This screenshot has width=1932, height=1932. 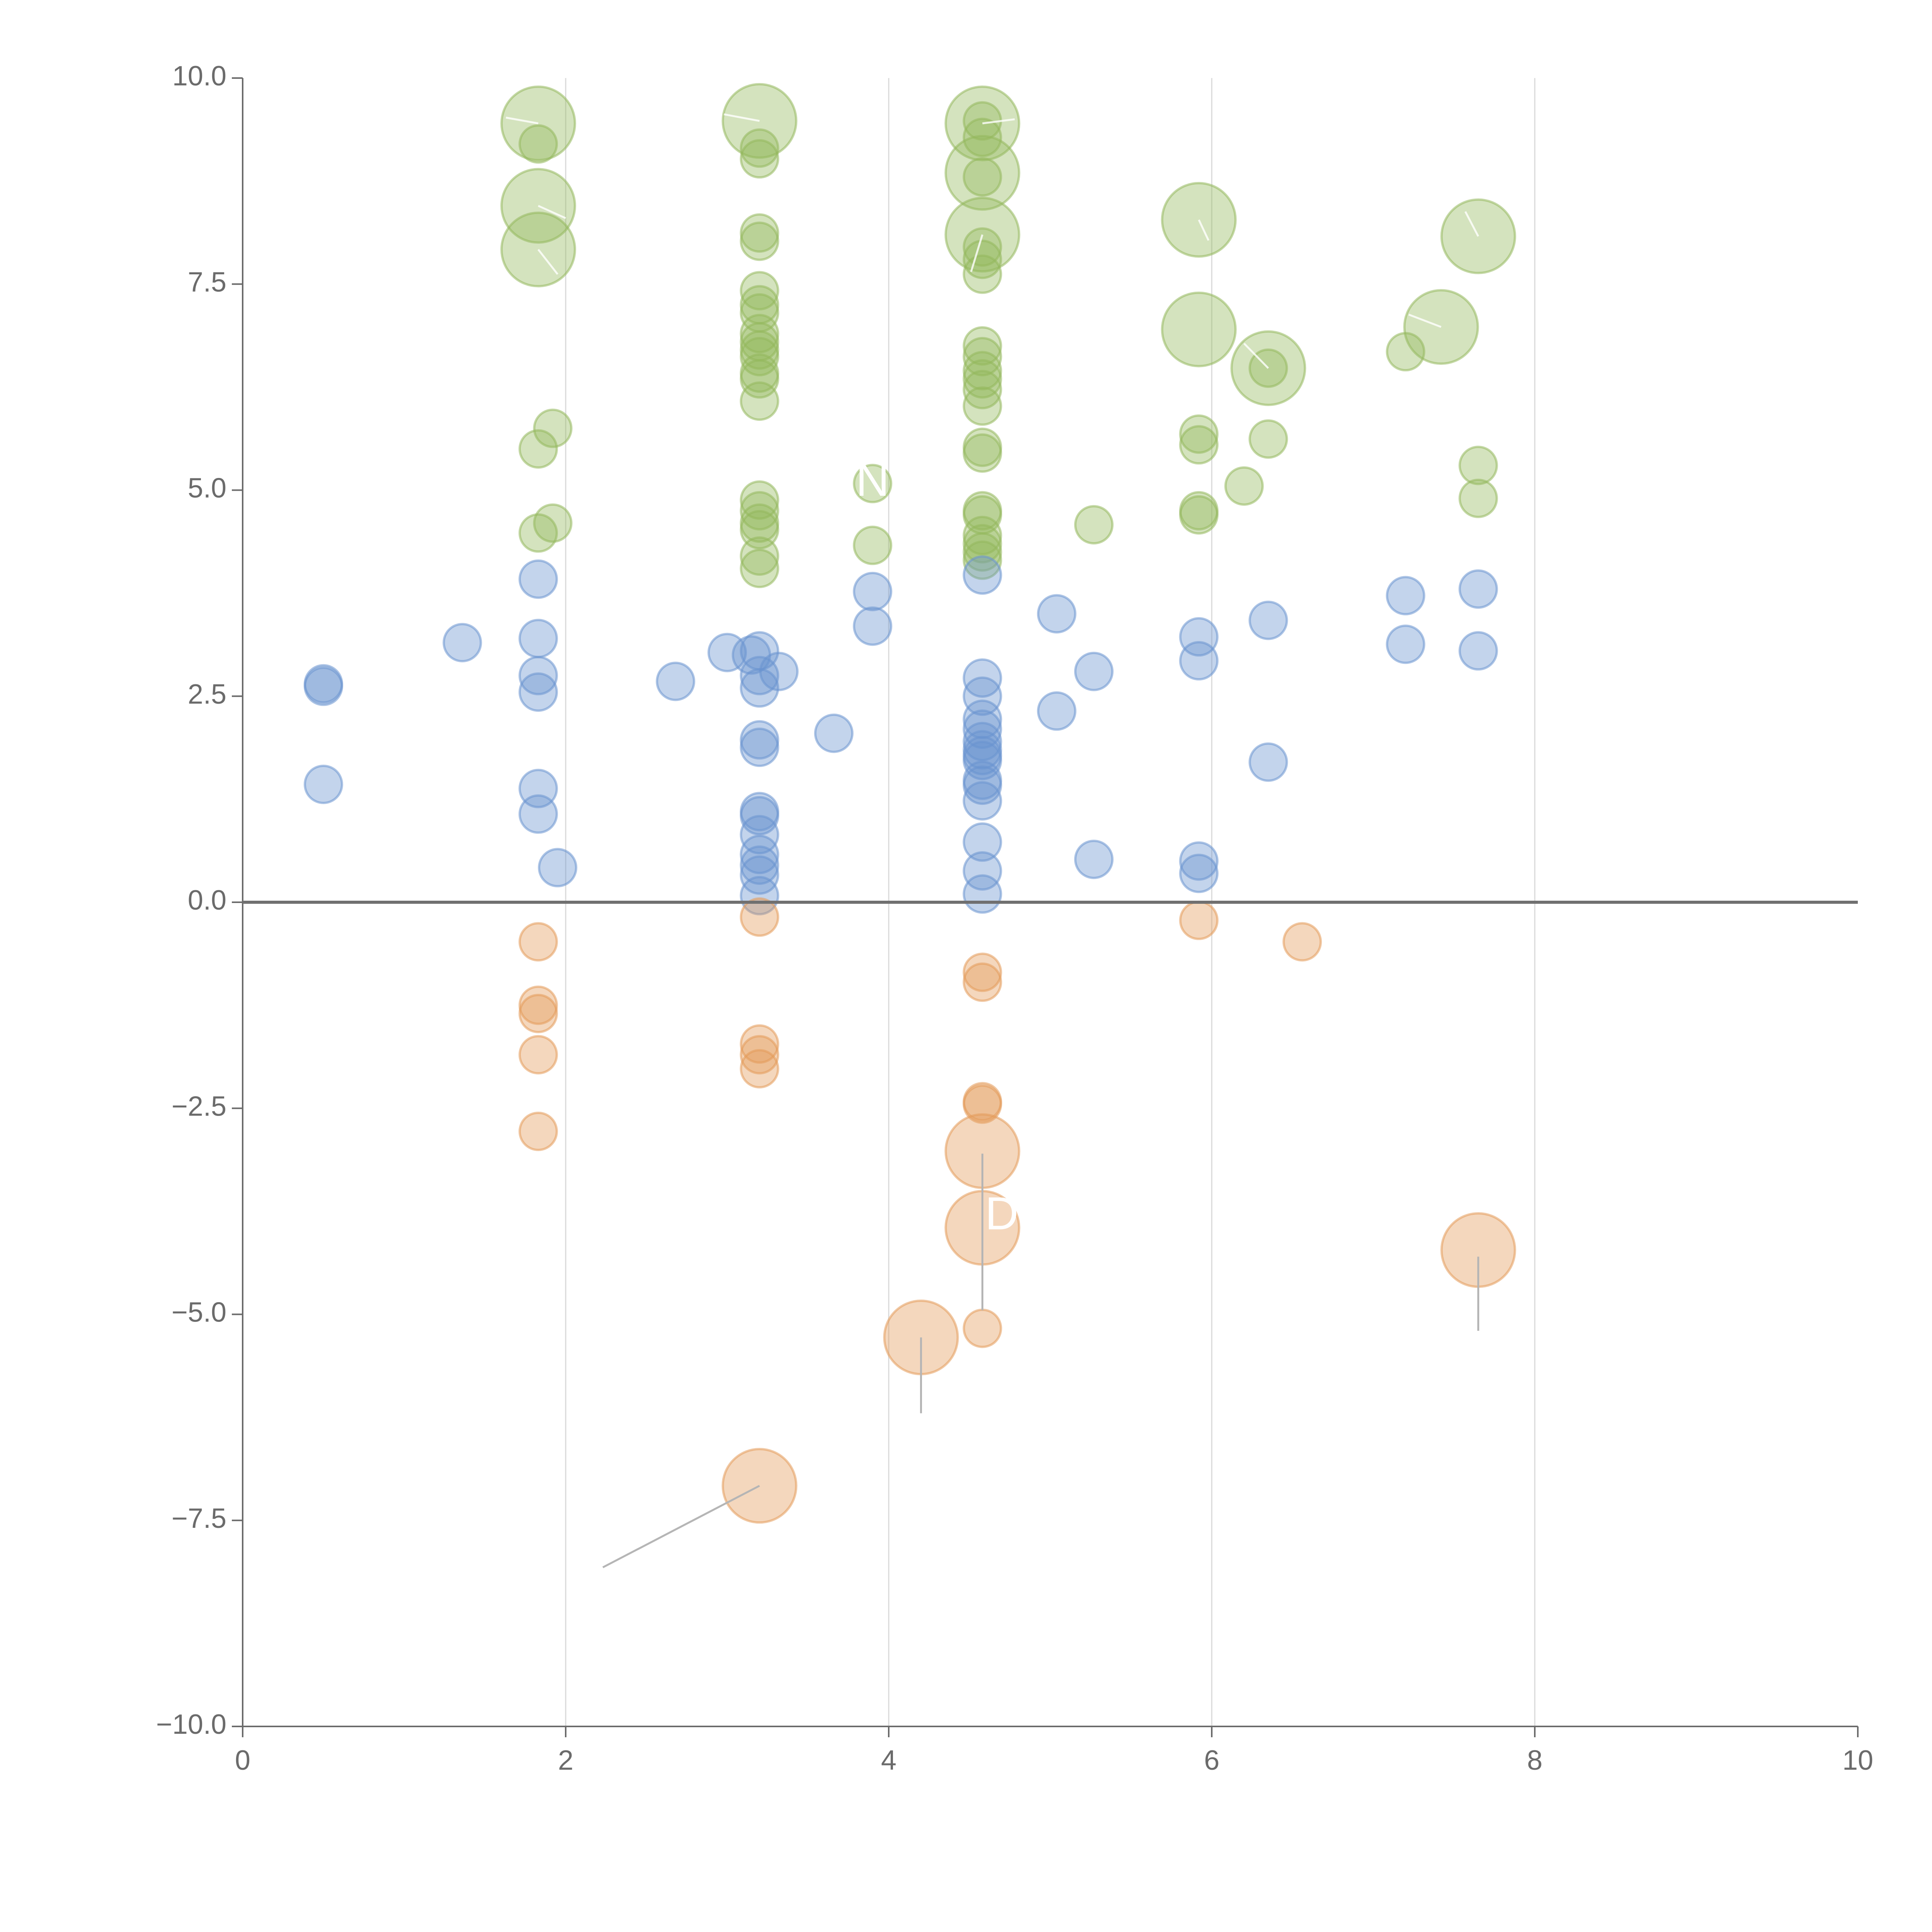 What do you see at coordinates (207, 695) in the screenshot?
I see `y-tick-label-3: 2.5` at bounding box center [207, 695].